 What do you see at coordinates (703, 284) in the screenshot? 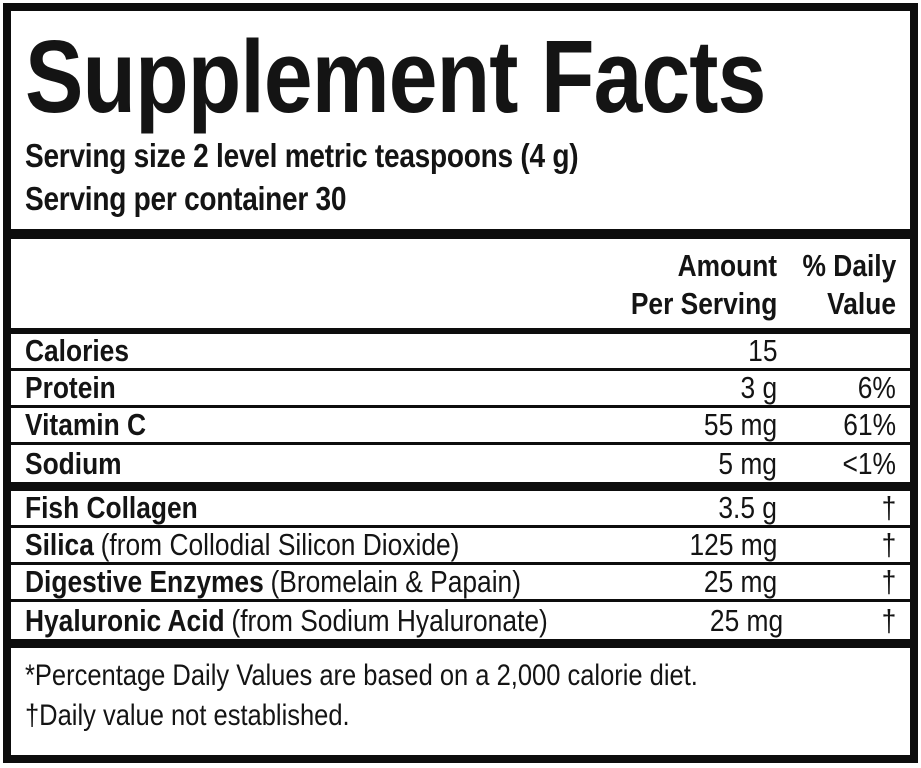
I see `amount-column-header: Amount Per Serving` at bounding box center [703, 284].